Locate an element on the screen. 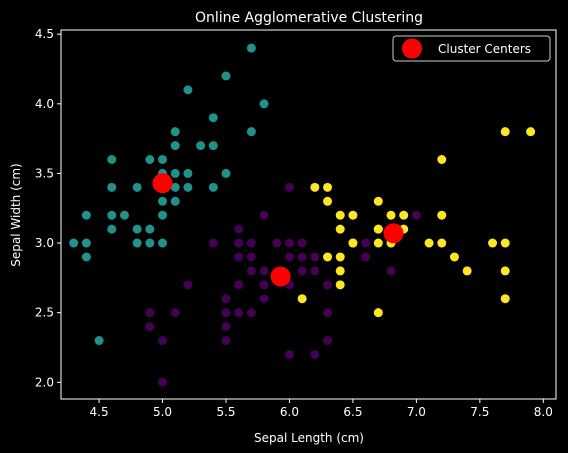 The image size is (568, 453). y-axis-ticks: 2.0 2.5 3.0 3.5 4.0 4.5 is located at coordinates (48, 208).